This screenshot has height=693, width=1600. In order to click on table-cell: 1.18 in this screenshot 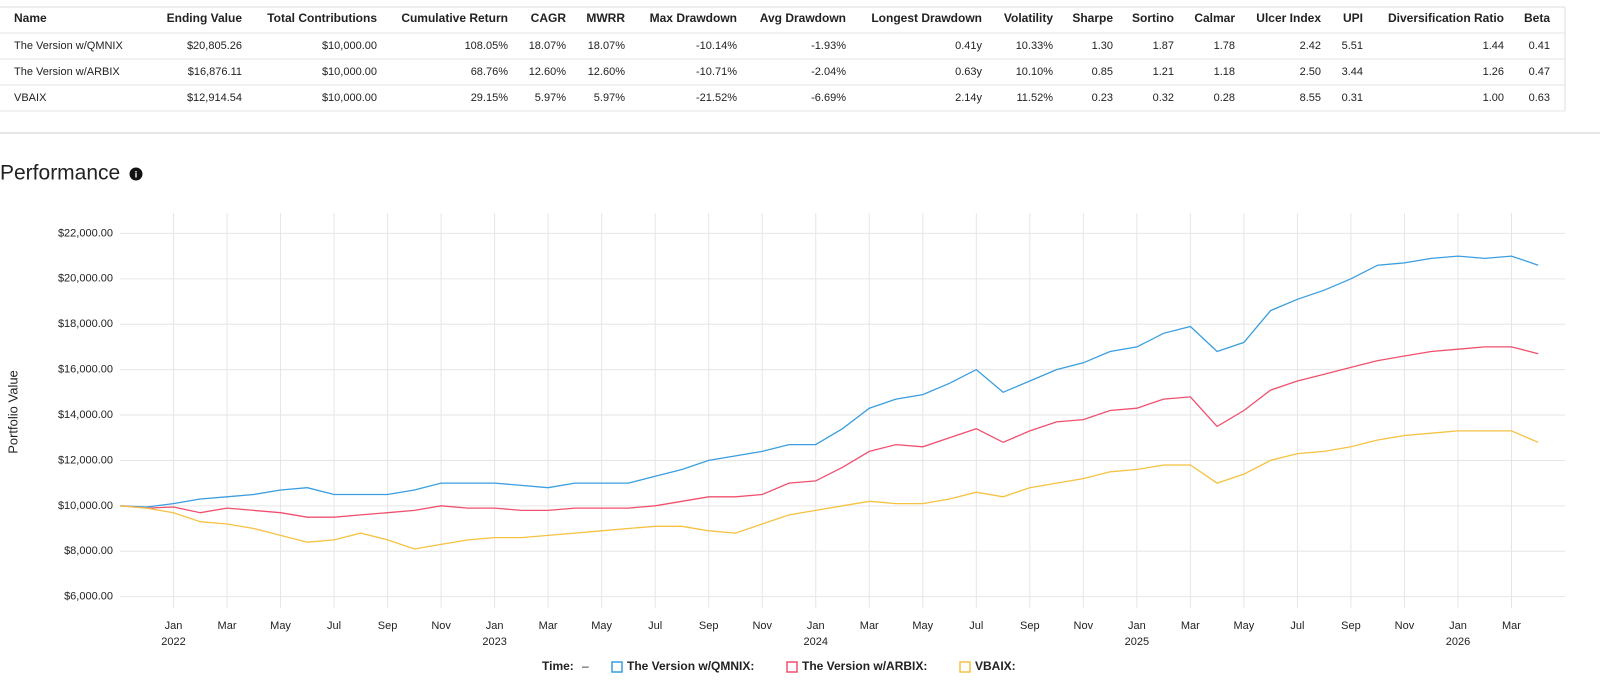, I will do `click(1224, 72)`.